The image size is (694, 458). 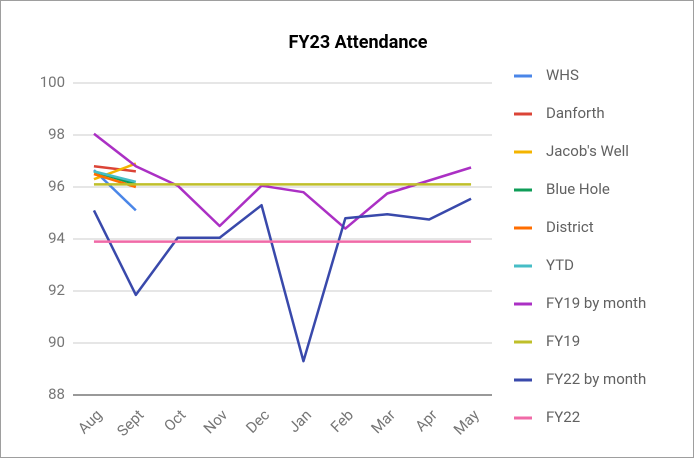 I want to click on legend-label: Jacob's Well, so click(x=587, y=151).